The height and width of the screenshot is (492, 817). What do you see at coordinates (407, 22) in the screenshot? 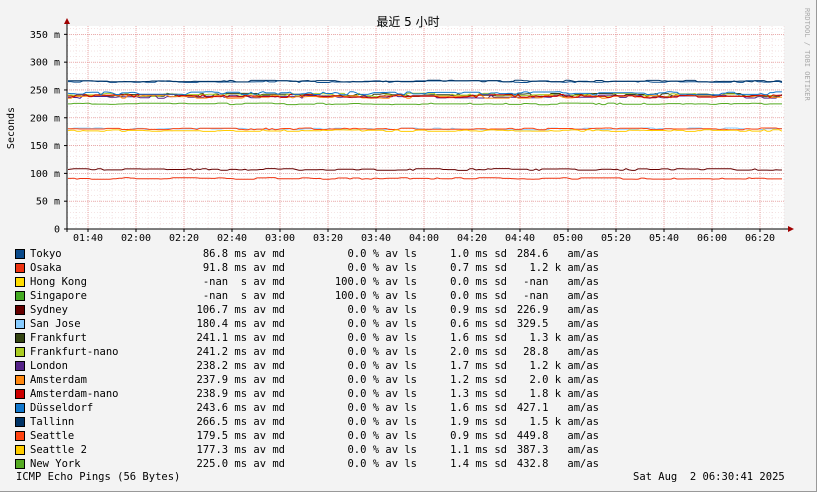
I see `chart-title: 最近 5 小时` at bounding box center [407, 22].